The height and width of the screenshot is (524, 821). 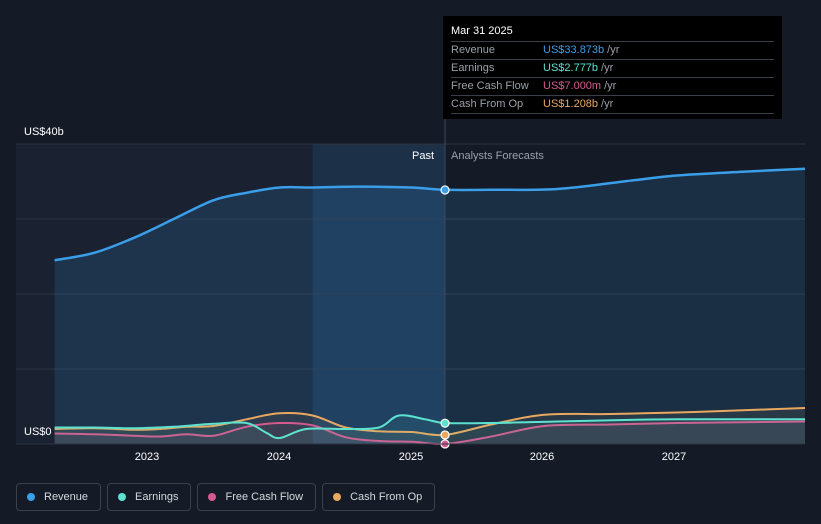 I want to click on tooltip-label: Cash From Op, so click(x=487, y=104).